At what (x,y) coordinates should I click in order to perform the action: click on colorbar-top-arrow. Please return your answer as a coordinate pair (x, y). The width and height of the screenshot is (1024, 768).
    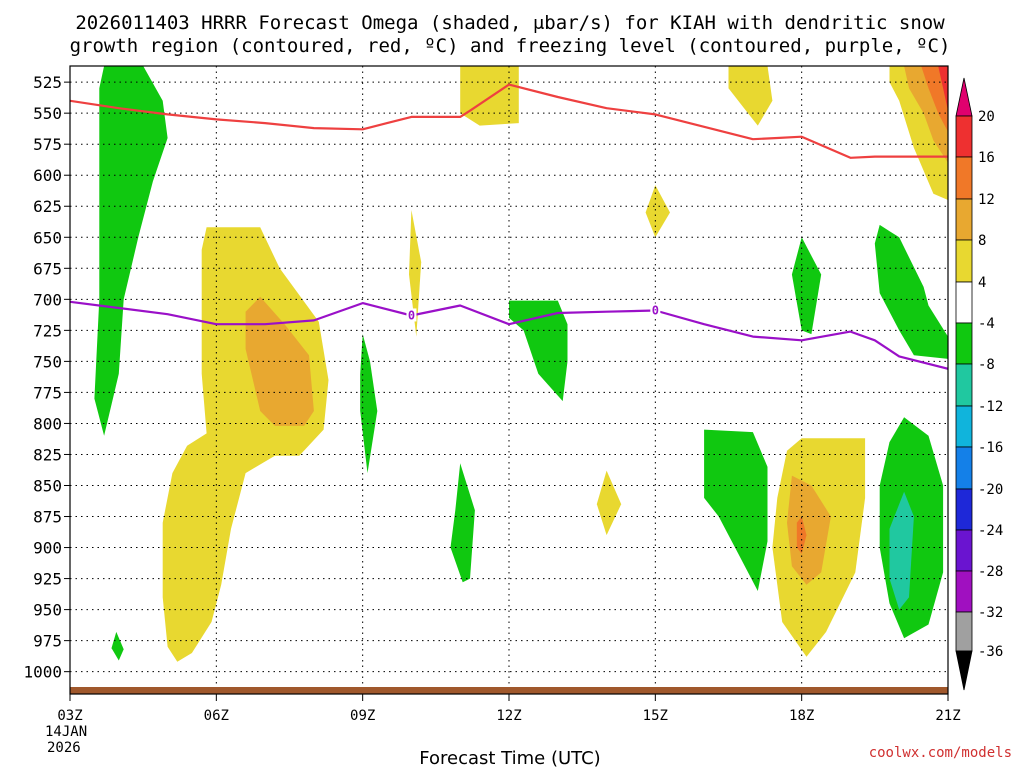
    Looking at the image, I should click on (964, 97).